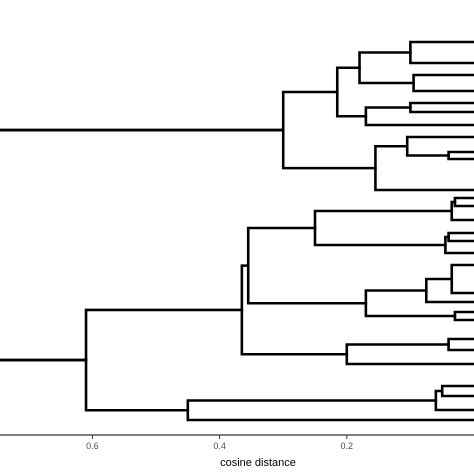  What do you see at coordinates (386, 68) in the screenshot?
I see `dendrogram-branch-m3` at bounding box center [386, 68].